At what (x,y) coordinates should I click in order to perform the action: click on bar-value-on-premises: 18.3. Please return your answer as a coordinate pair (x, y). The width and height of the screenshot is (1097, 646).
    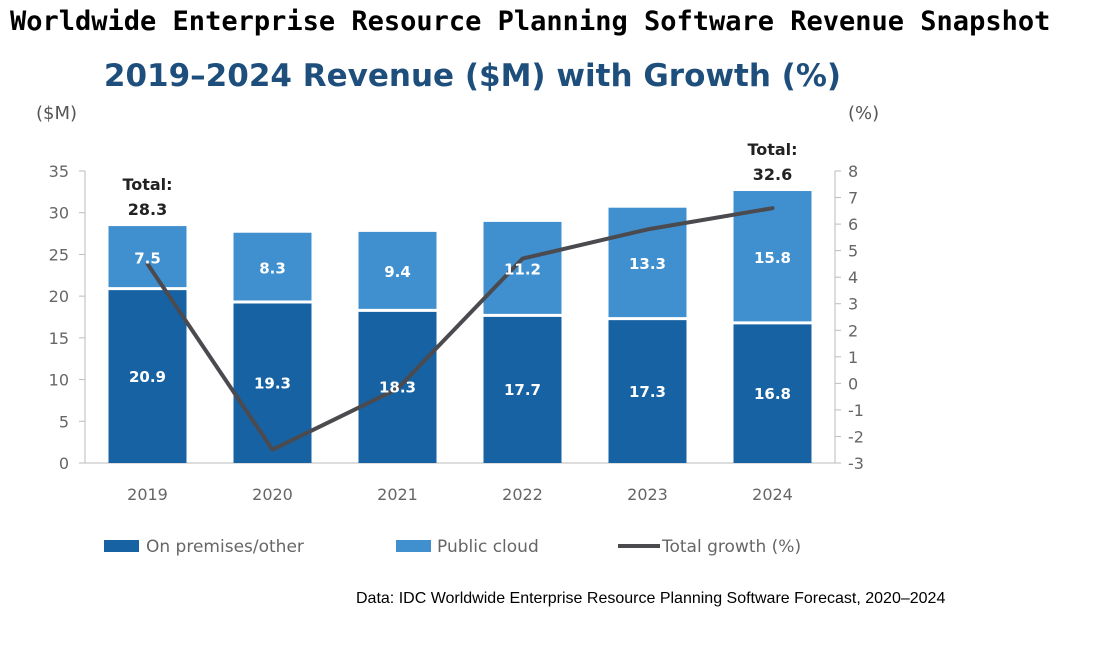
    Looking at the image, I should click on (397, 388).